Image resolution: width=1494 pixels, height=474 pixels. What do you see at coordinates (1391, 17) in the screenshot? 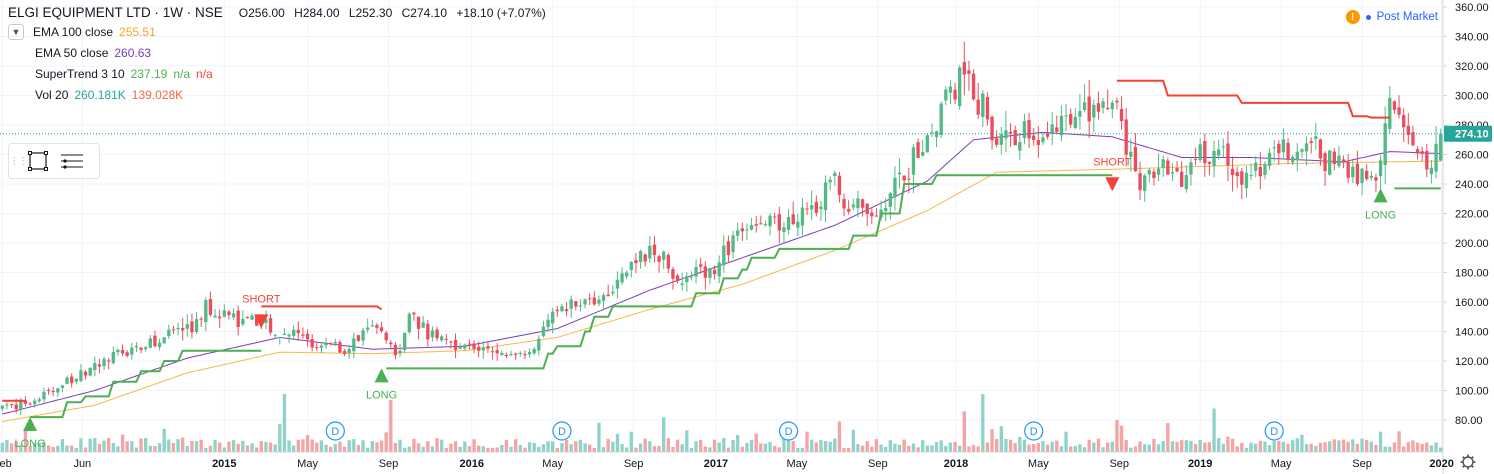
I see `market-status: ! Post Market` at bounding box center [1391, 17].